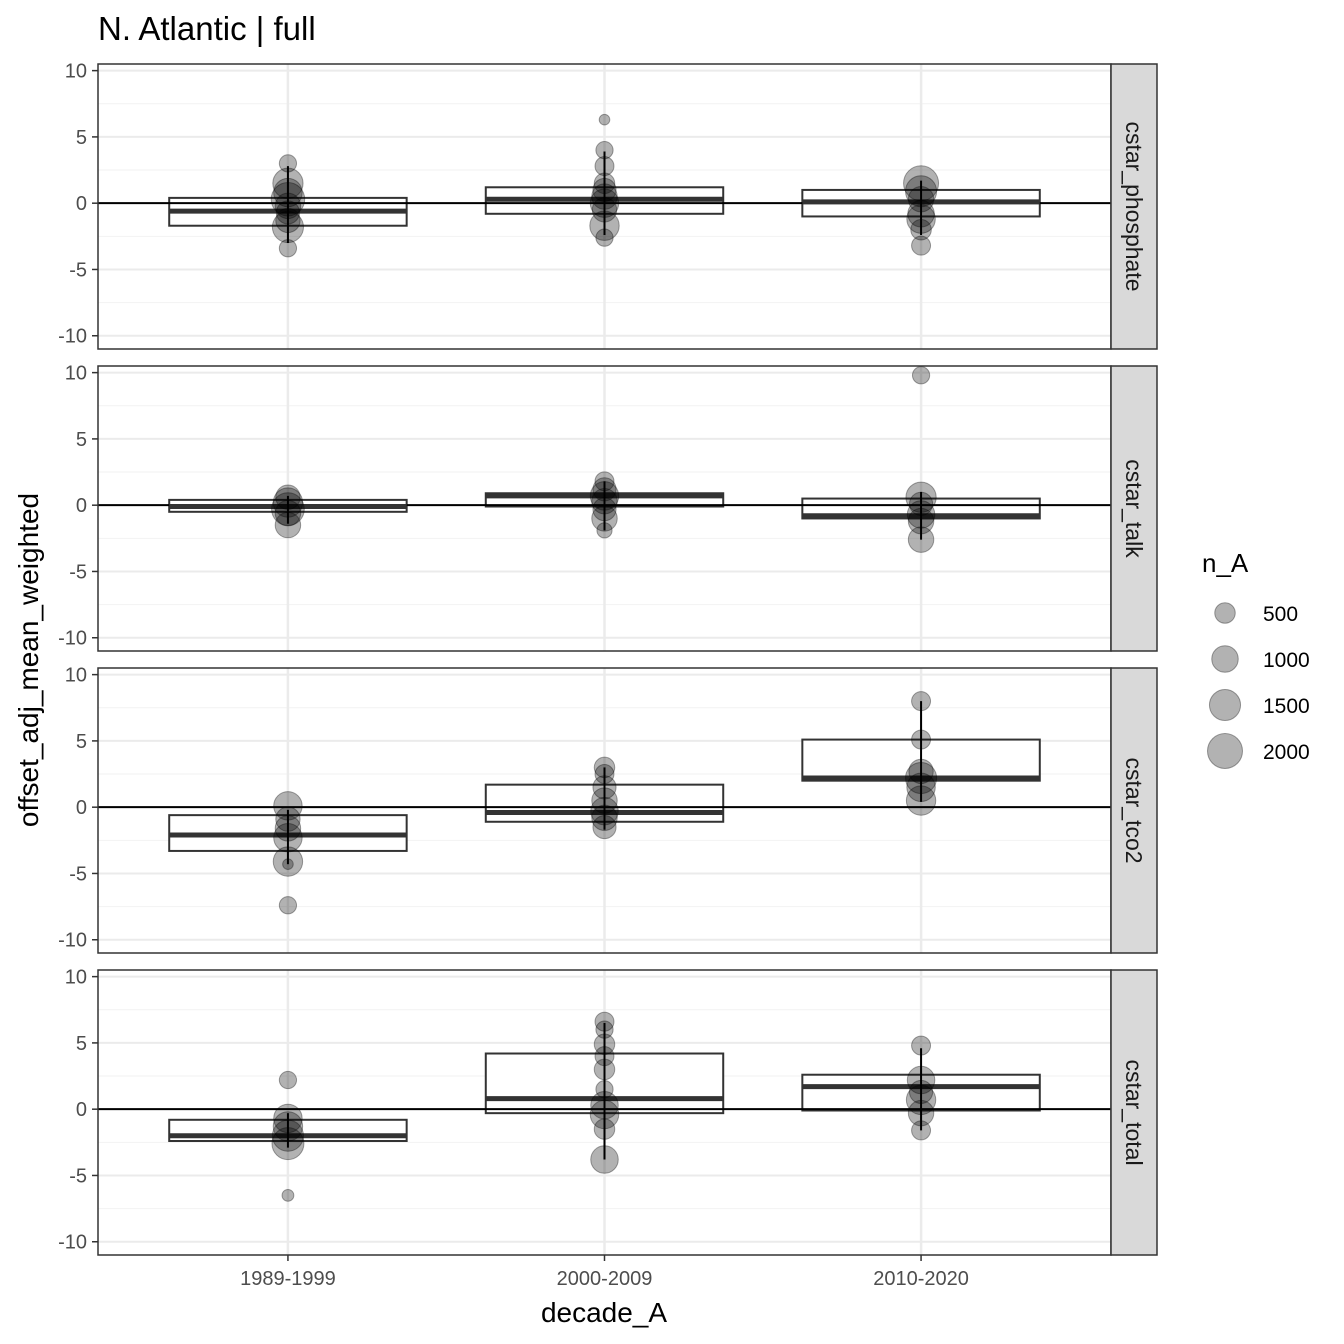 This screenshot has height=1344, width=1344. I want to click on legend-size-label: 500, so click(1280, 614).